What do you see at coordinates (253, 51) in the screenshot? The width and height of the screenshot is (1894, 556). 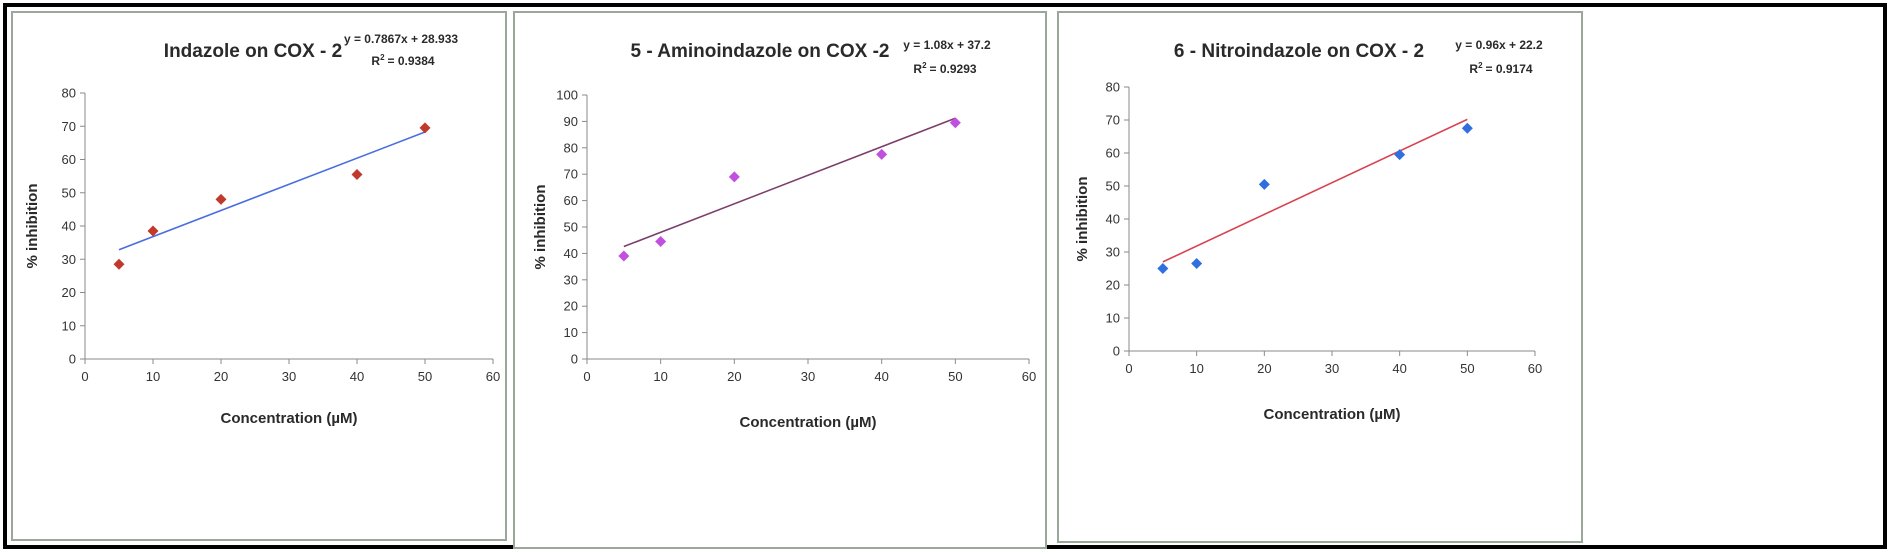 I see `chart-title: Indazole on COX - 2` at bounding box center [253, 51].